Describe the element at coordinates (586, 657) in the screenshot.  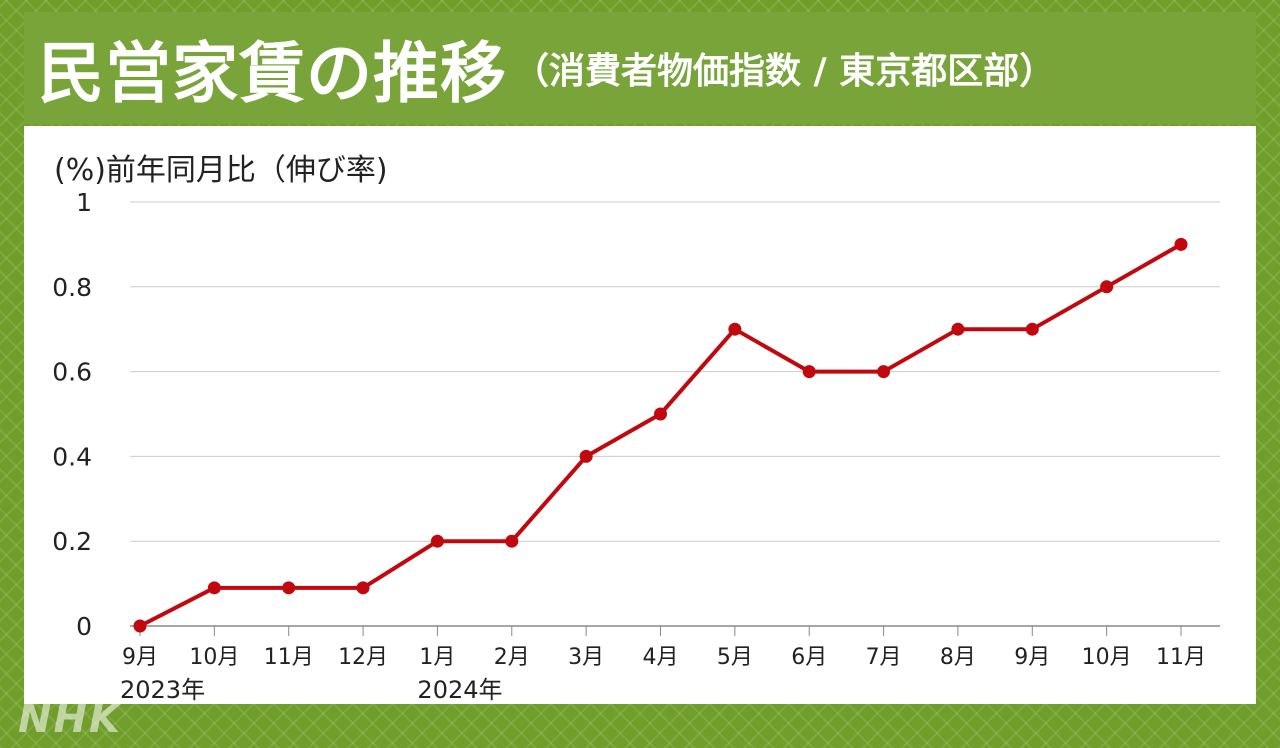
I see `x-tick-label: 3月` at that location.